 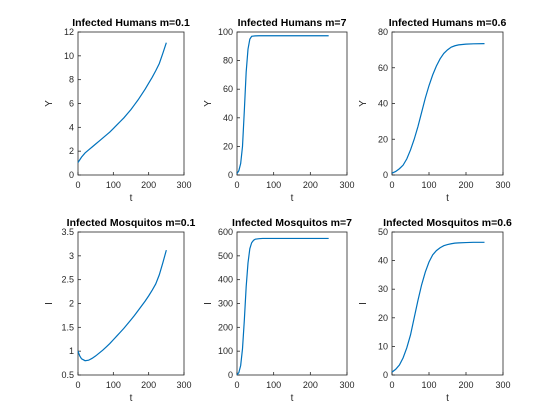 What do you see at coordinates (71, 351) in the screenshot?
I see `y-tick-label: 1` at bounding box center [71, 351].